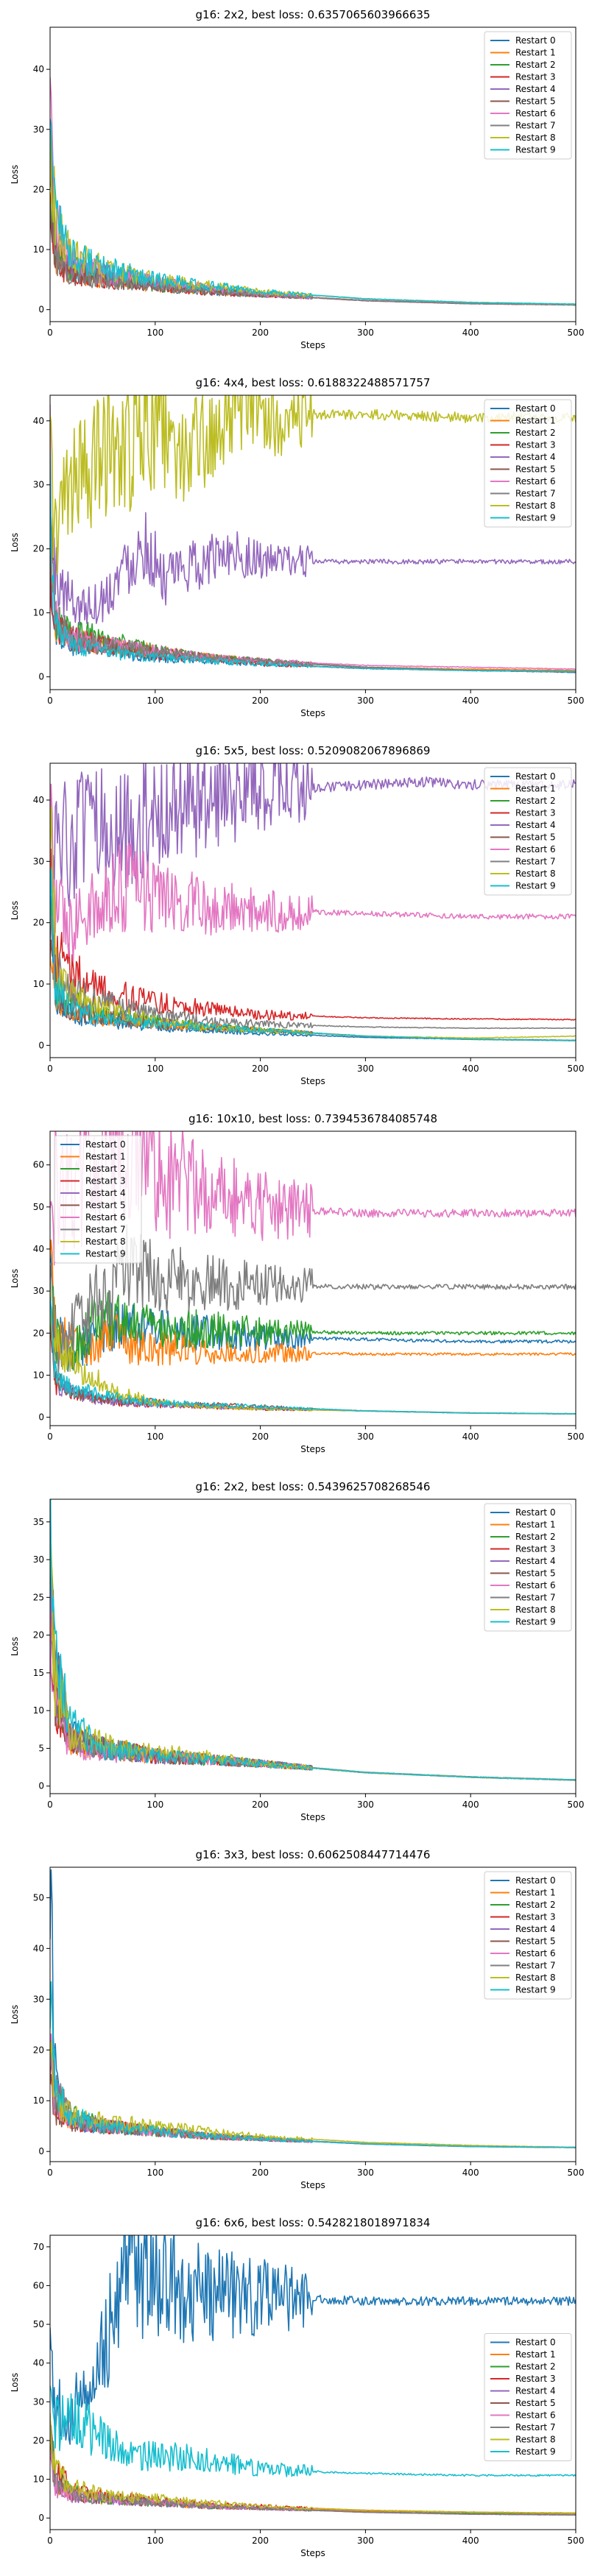  Describe the element at coordinates (38, 1673) in the screenshot. I see `y-tick-label: 15` at that location.